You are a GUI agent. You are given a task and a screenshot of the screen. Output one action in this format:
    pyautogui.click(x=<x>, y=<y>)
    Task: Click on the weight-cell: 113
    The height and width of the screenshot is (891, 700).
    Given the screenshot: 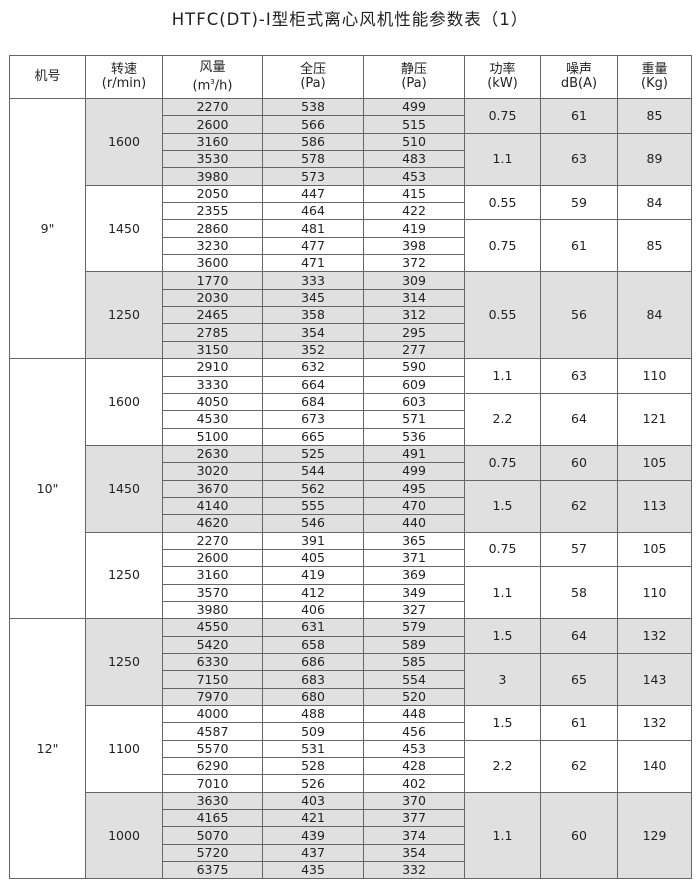 What is the action you would take?
    pyautogui.click(x=654, y=506)
    